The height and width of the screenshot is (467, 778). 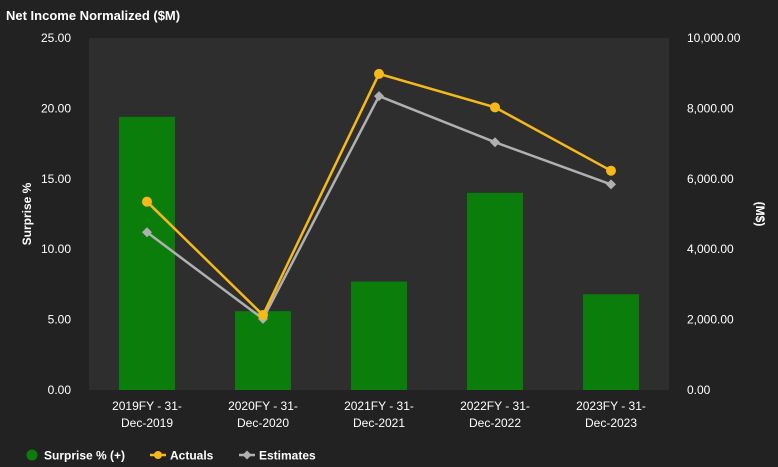 What do you see at coordinates (710, 249) in the screenshot?
I see `right-axis-tick-label: 4,000.00` at bounding box center [710, 249].